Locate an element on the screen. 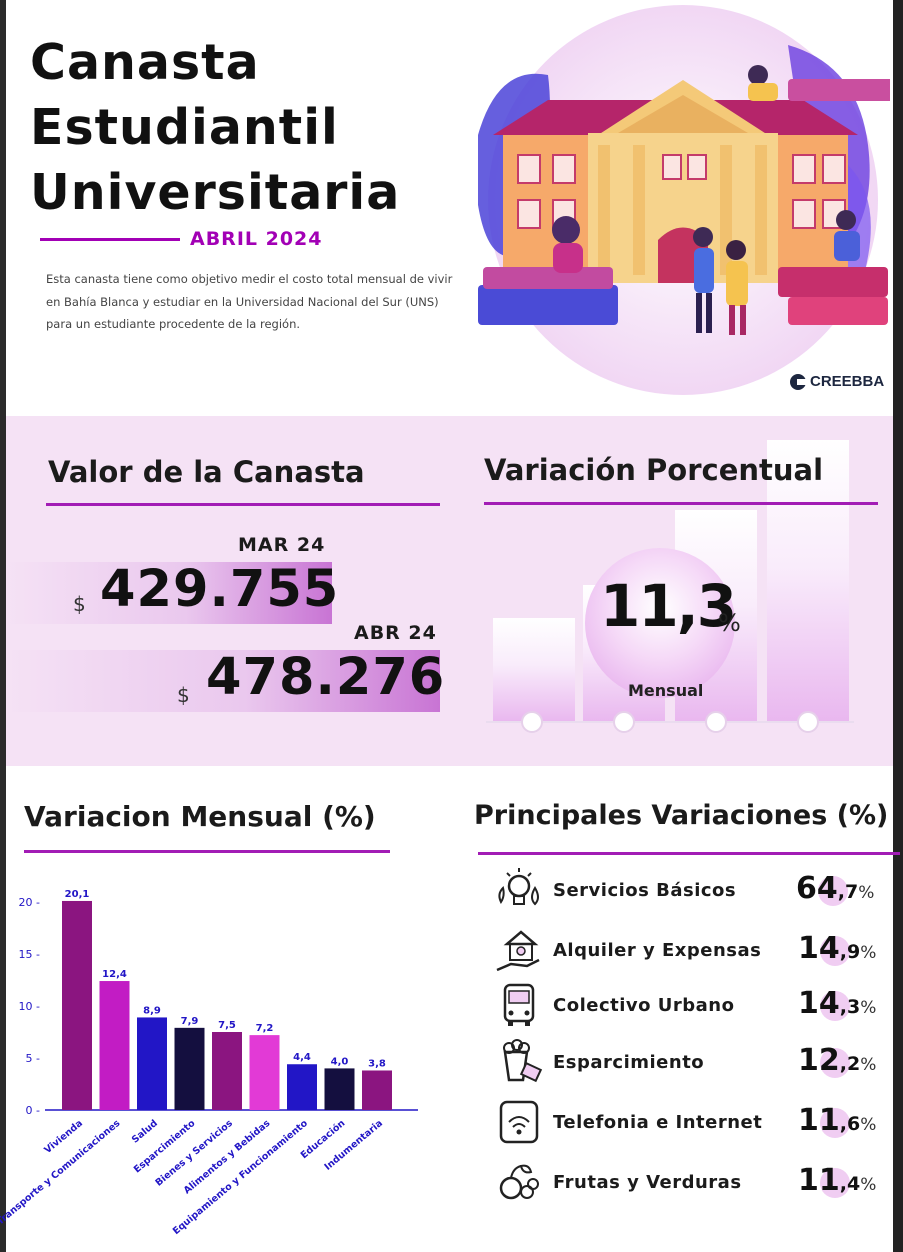  variation-item-value: 14,3% is located at coordinates (837, 1003).